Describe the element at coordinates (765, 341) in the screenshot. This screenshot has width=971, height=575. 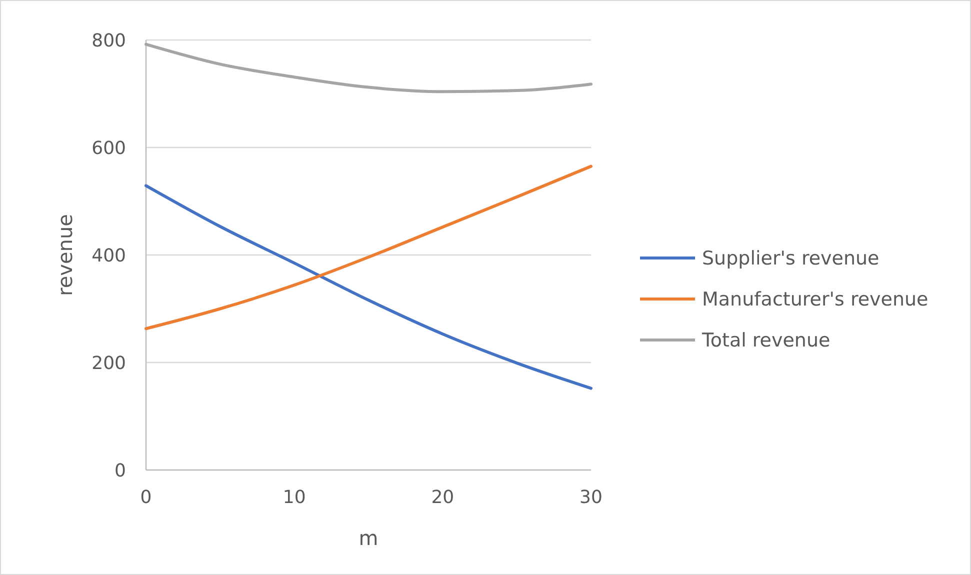
I see `legend-label: Total revenue` at that location.